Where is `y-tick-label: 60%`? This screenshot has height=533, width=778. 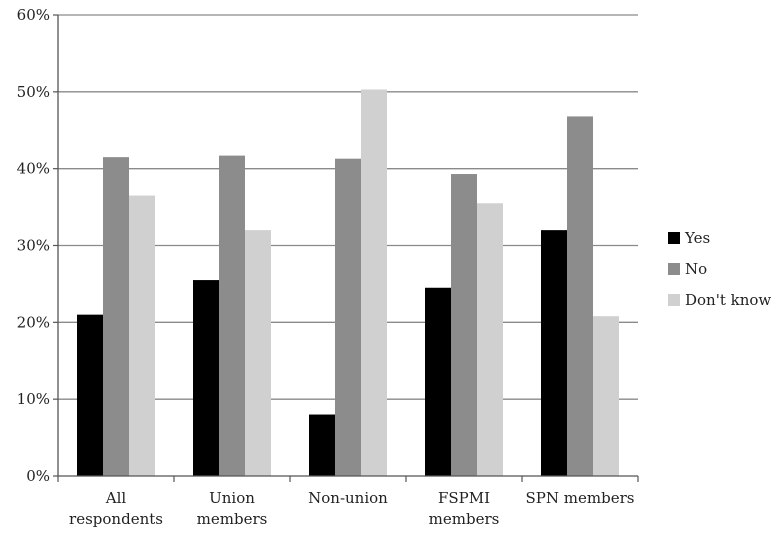
y-tick-label: 60% is located at coordinates (33, 15).